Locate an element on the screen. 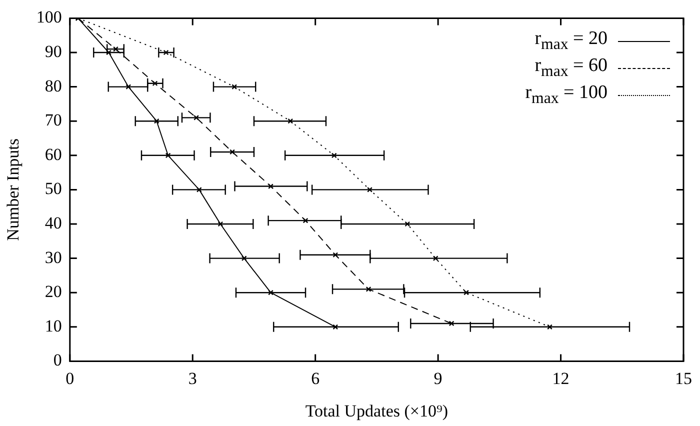 Image resolution: width=700 pixels, height=426 pixels. y-tick-label: 30 is located at coordinates (53, 257).